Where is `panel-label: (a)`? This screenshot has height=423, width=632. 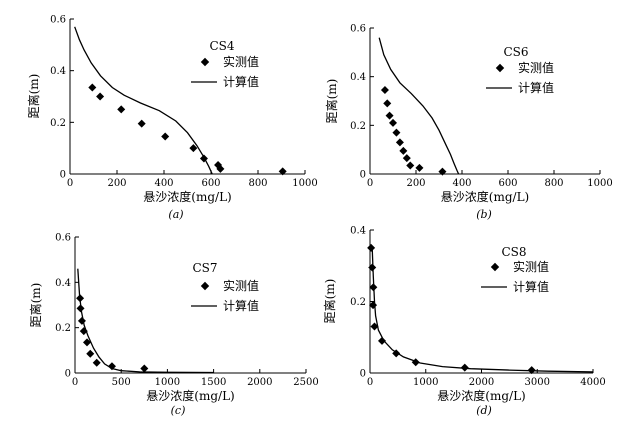 panel-label: (a) is located at coordinates (175, 214).